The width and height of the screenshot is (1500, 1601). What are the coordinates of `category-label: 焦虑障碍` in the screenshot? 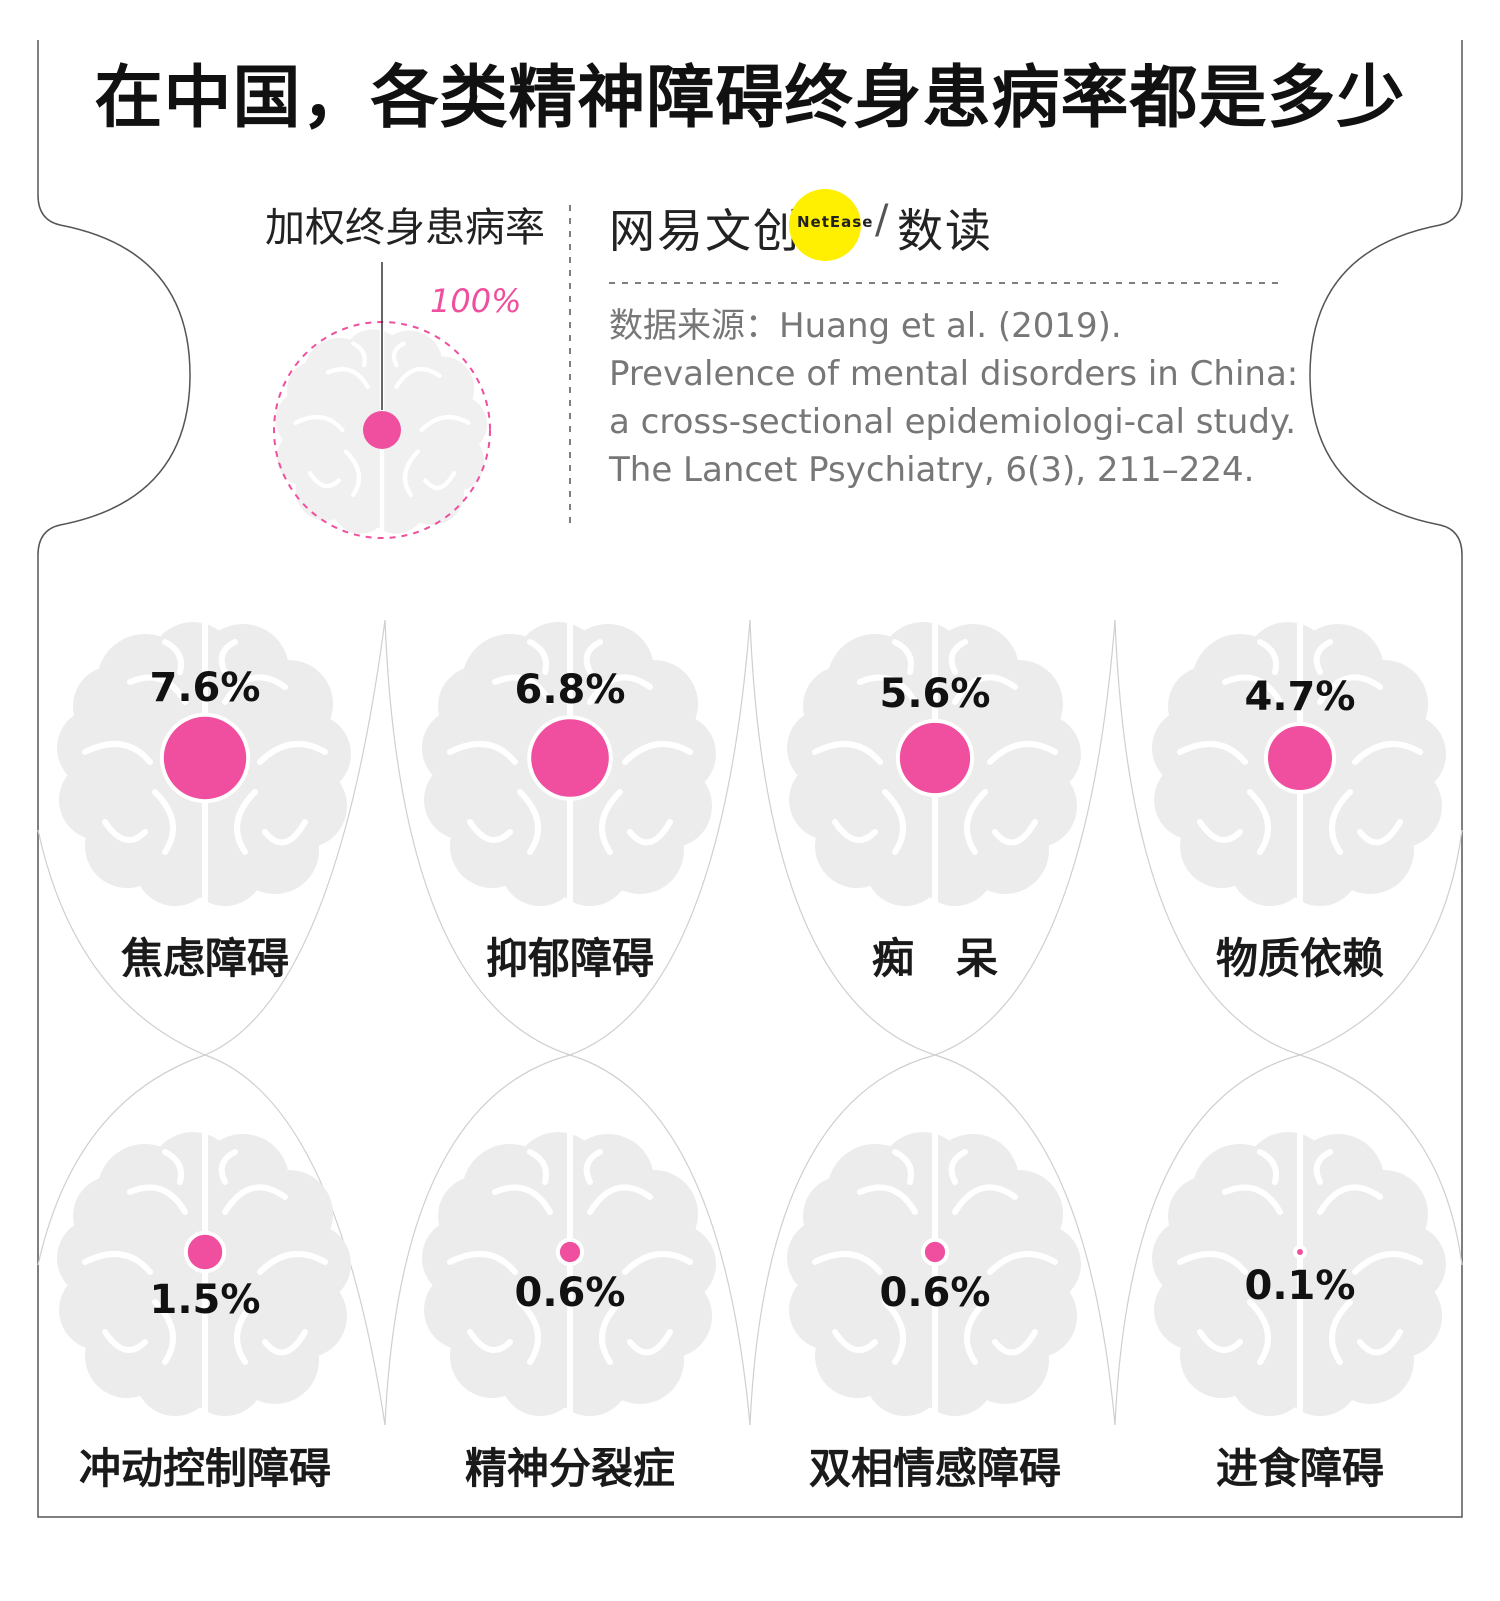 It's located at (204, 958).